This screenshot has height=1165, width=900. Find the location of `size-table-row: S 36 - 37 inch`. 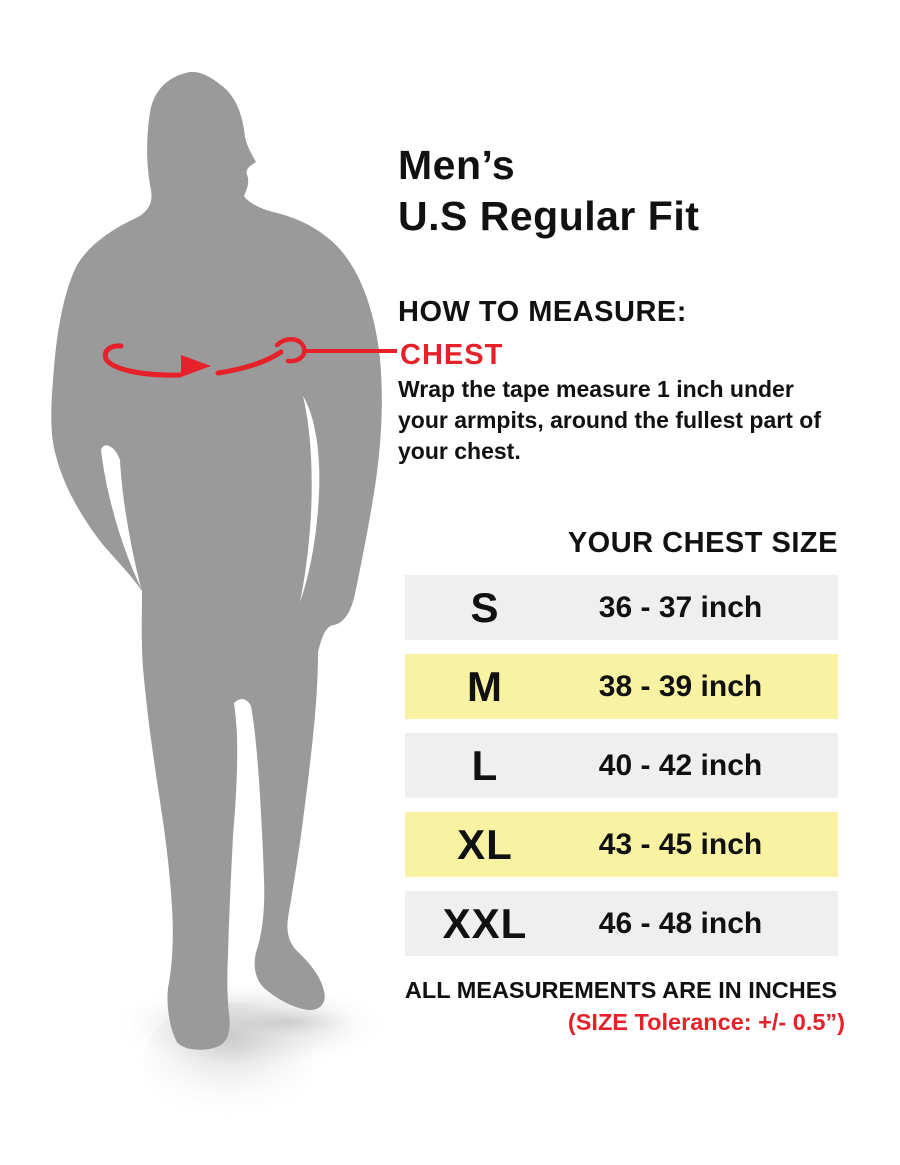

size-table-row: S 36 - 37 inch is located at coordinates (621, 607).